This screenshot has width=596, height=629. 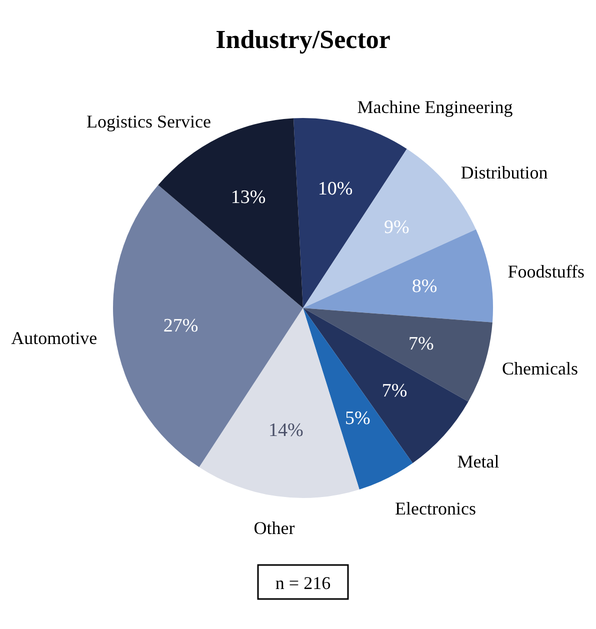 What do you see at coordinates (425, 286) in the screenshot?
I see `data-label: 8%` at bounding box center [425, 286].